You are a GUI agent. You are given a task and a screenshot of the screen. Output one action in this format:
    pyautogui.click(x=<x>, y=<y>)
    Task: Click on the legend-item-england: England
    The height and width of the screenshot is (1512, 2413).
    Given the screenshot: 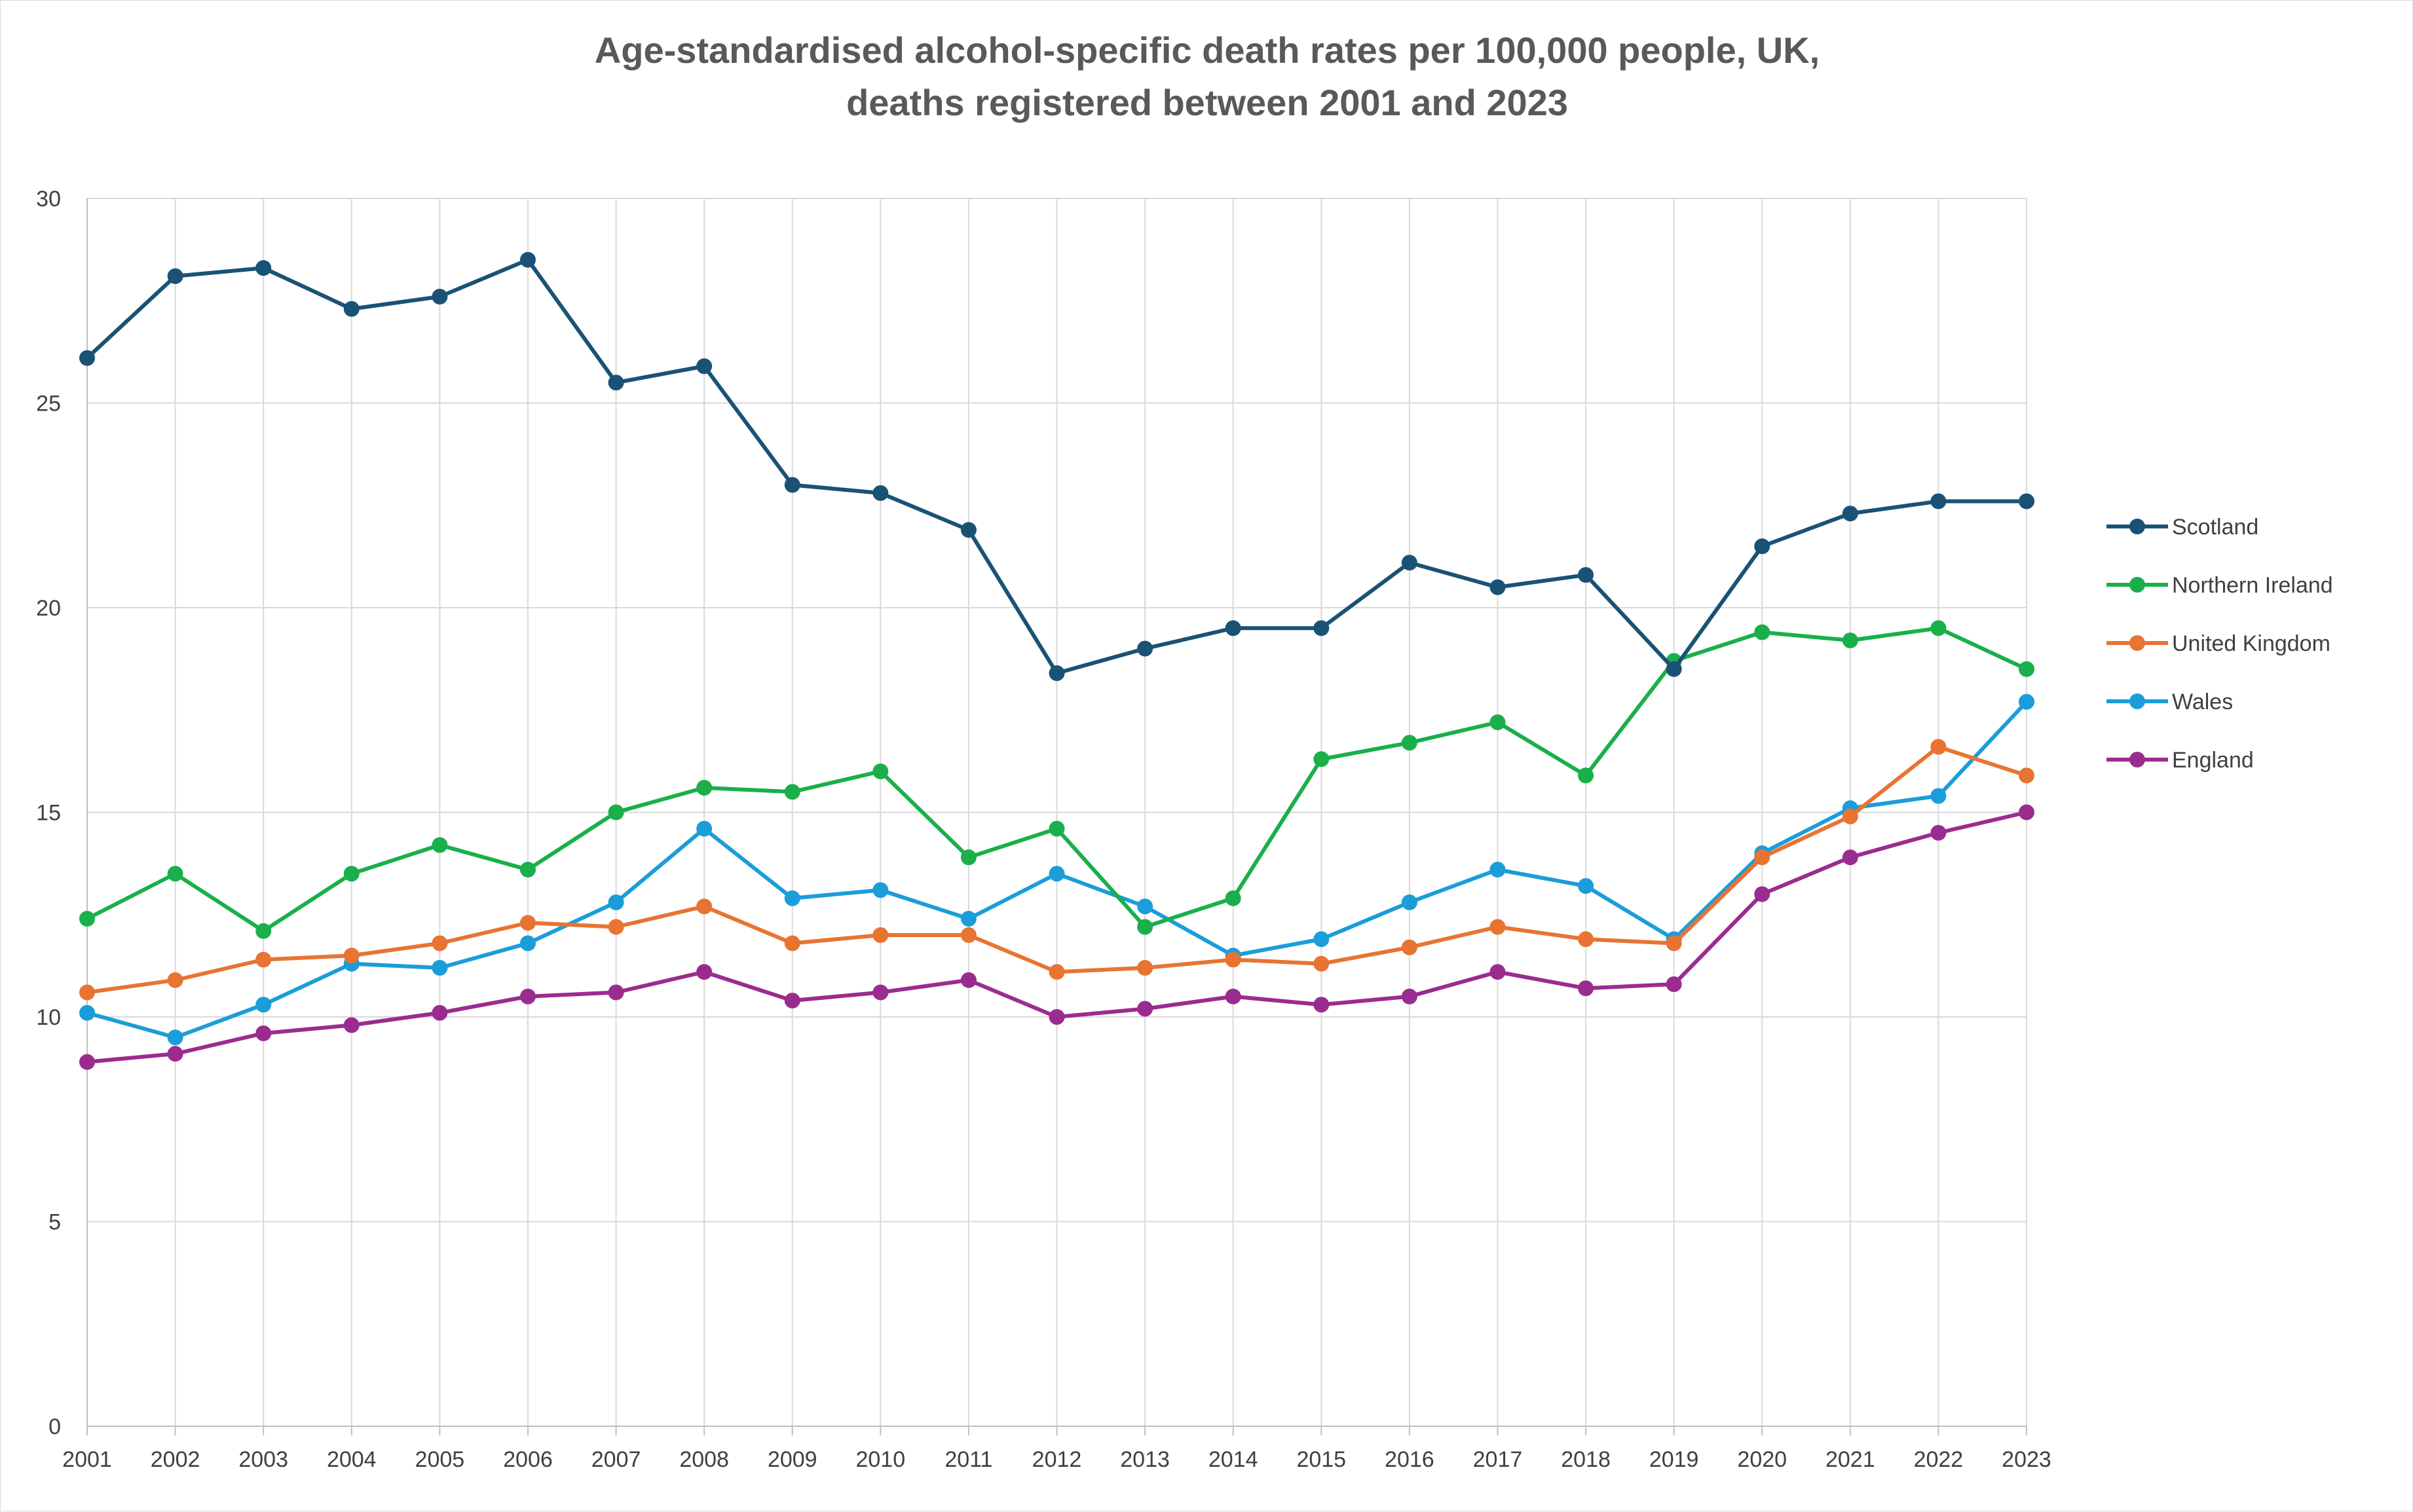 What is the action you would take?
    pyautogui.click(x=2180, y=760)
    